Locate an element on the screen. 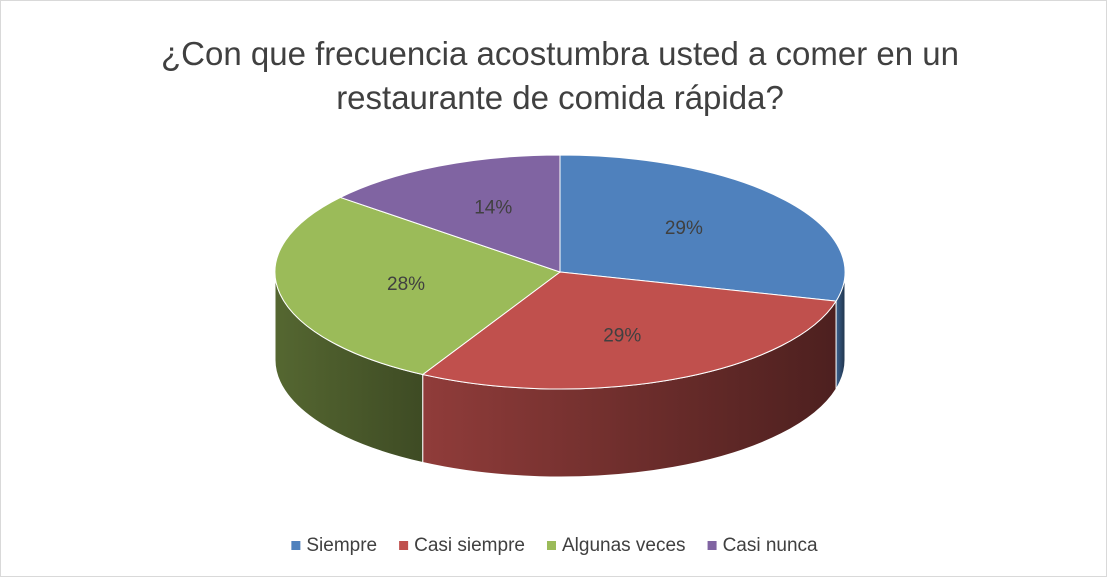 The image size is (1109, 579). legend-label: Algunas veces is located at coordinates (624, 545).